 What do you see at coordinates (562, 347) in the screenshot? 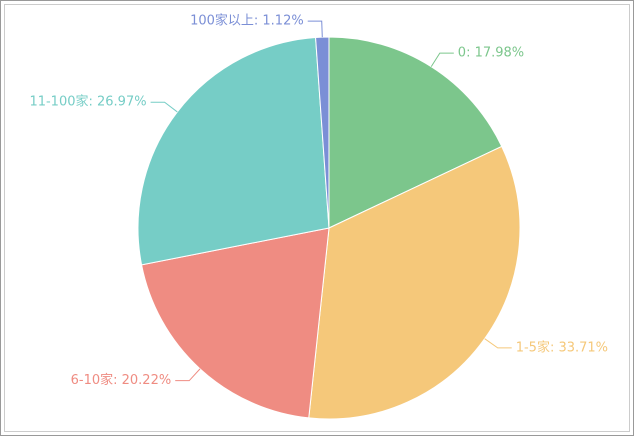
I see `slice-label: 1-5家: 33.71%` at bounding box center [562, 347].